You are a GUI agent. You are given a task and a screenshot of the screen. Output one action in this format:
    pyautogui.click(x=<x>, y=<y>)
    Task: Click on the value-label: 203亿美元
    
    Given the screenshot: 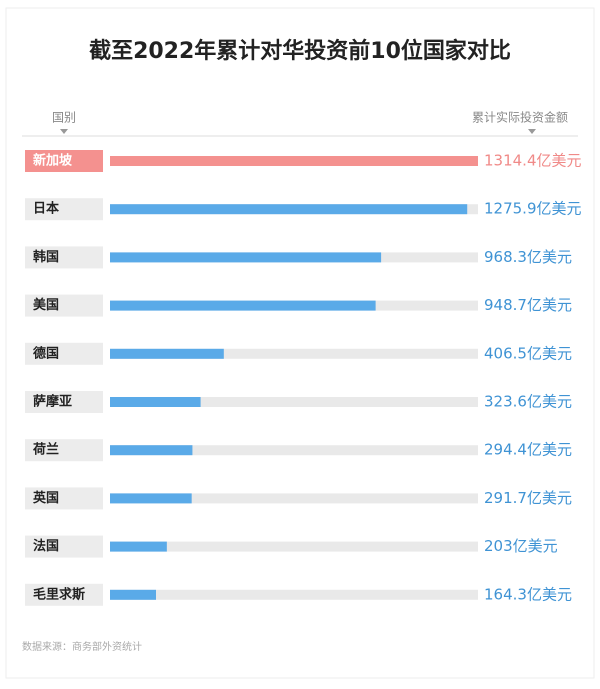 What is the action you would take?
    pyautogui.click(x=521, y=546)
    